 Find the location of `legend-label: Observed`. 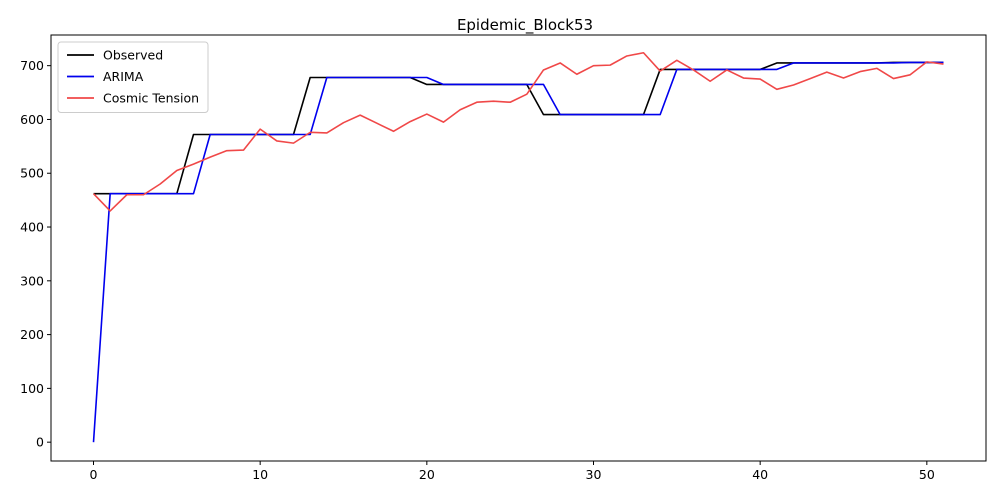

legend-label: Observed is located at coordinates (133, 55).